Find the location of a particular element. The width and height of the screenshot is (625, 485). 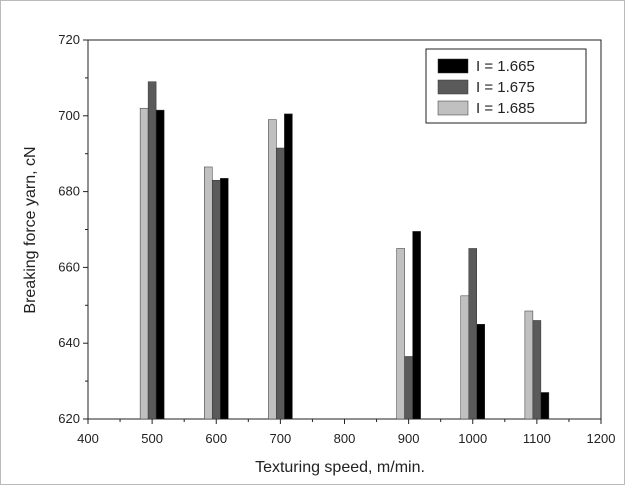

y-tick-label: 620 is located at coordinates (69, 418).